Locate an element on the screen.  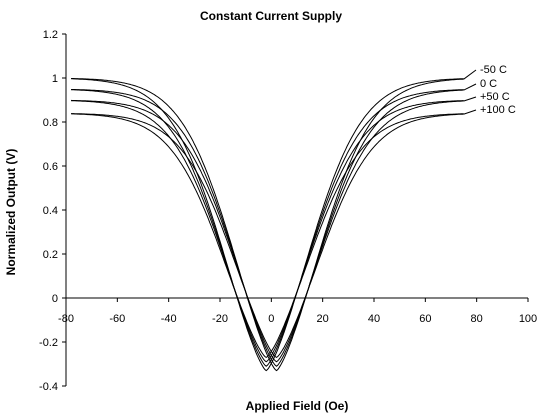
x-tick-label: 60 is located at coordinates (425, 319).